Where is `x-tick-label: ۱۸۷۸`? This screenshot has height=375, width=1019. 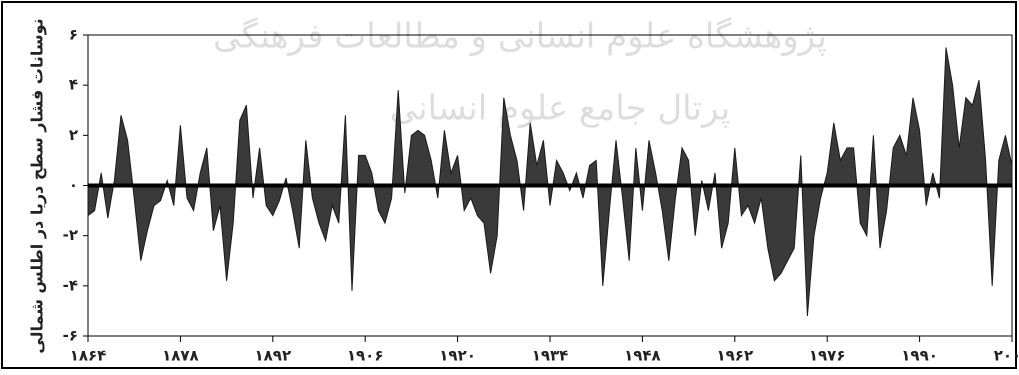 x-tick-label: ۱۸۷۸ is located at coordinates (180, 356).